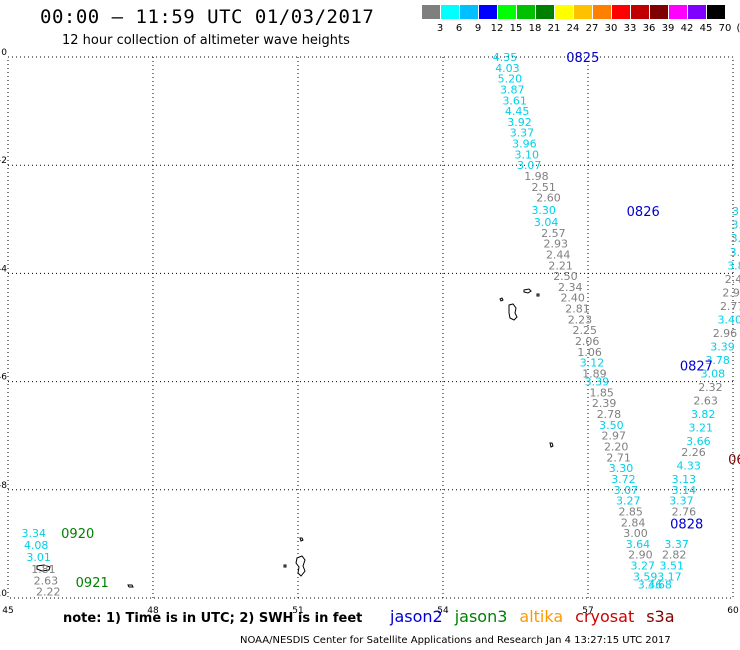 This screenshot has width=740, height=650. Describe the element at coordinates (48, 592) in the screenshot. I see `swh-value: 2.22` at that location.